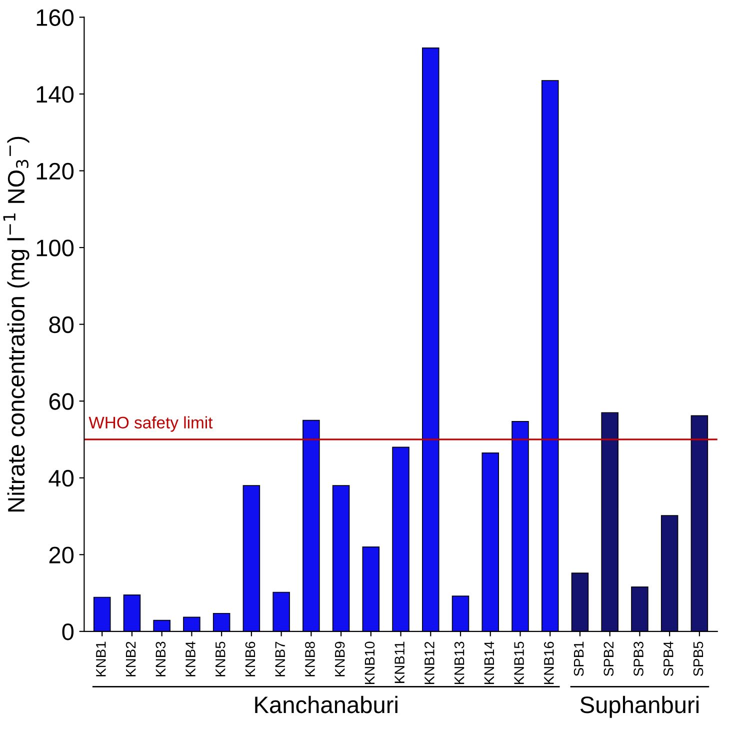 The image size is (732, 749). Describe the element at coordinates (61, 401) in the screenshot. I see `y-tick-label: 60` at that location.